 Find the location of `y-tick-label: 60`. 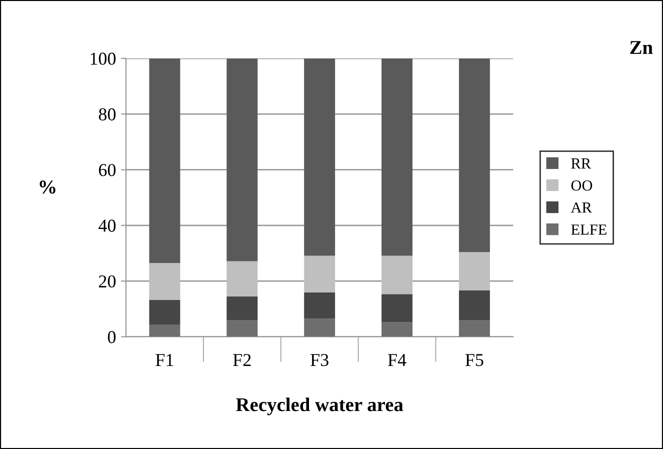

y-tick-label: 60 is located at coordinates (107, 170).